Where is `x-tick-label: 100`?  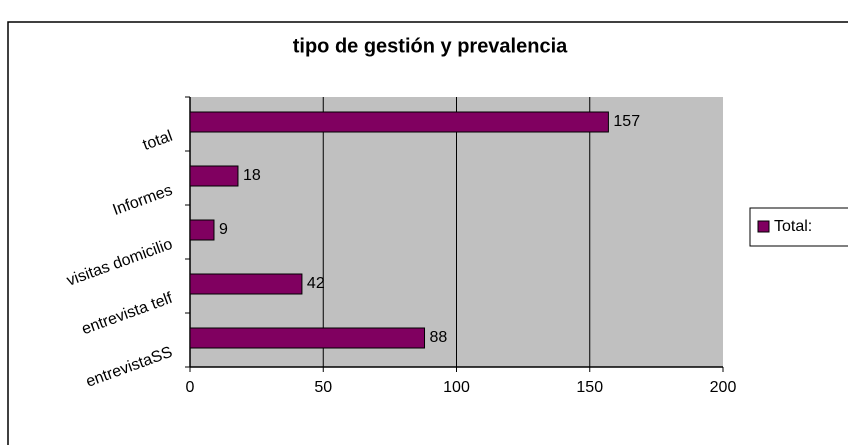 x-tick-label: 100 is located at coordinates (456, 387).